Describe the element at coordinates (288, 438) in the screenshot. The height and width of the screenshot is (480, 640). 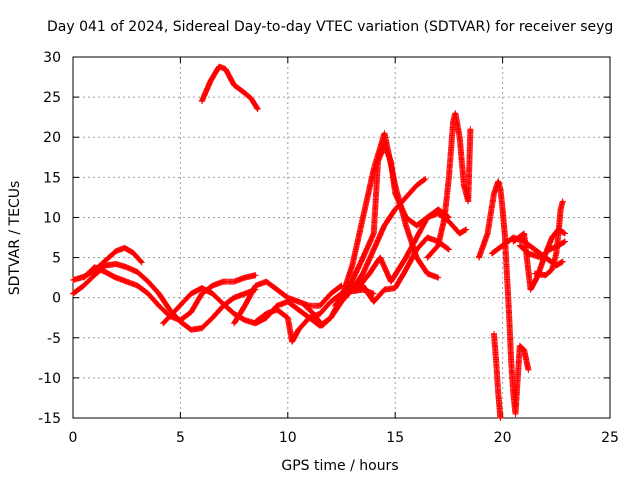
I see `x-tick-label: 10` at that location.